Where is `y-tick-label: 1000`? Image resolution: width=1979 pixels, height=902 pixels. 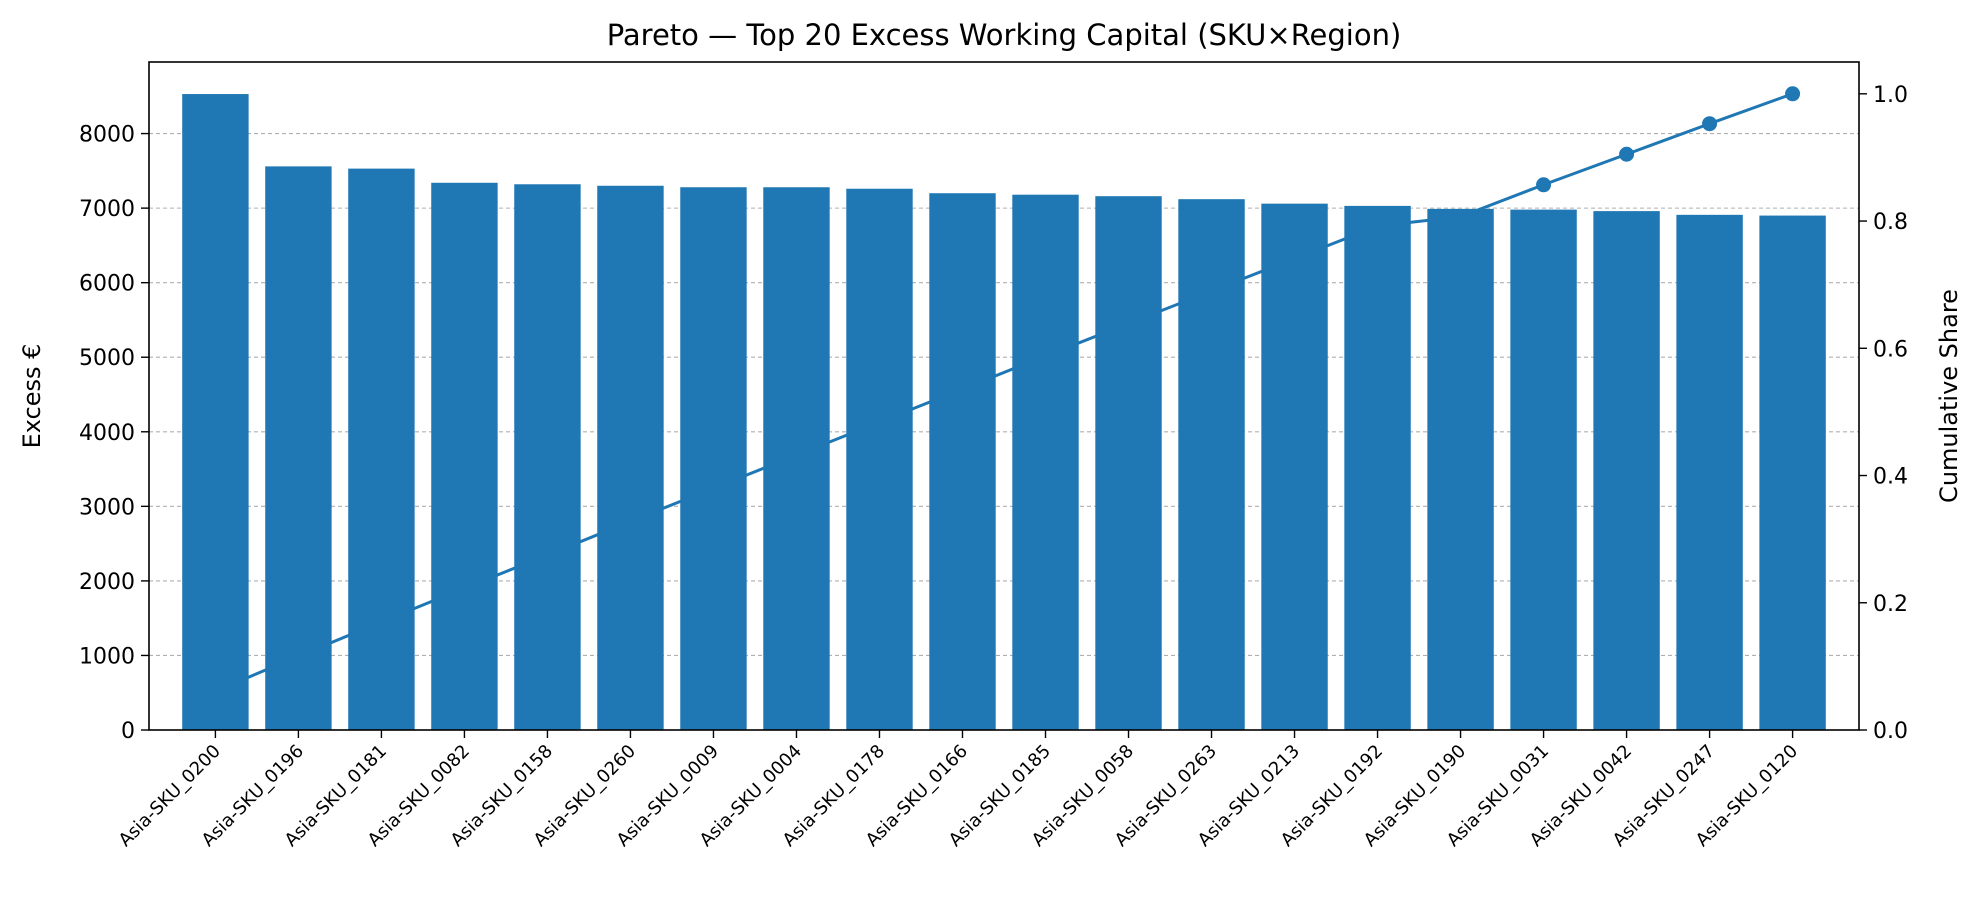
y-tick-label: 1000 is located at coordinates (107, 656).